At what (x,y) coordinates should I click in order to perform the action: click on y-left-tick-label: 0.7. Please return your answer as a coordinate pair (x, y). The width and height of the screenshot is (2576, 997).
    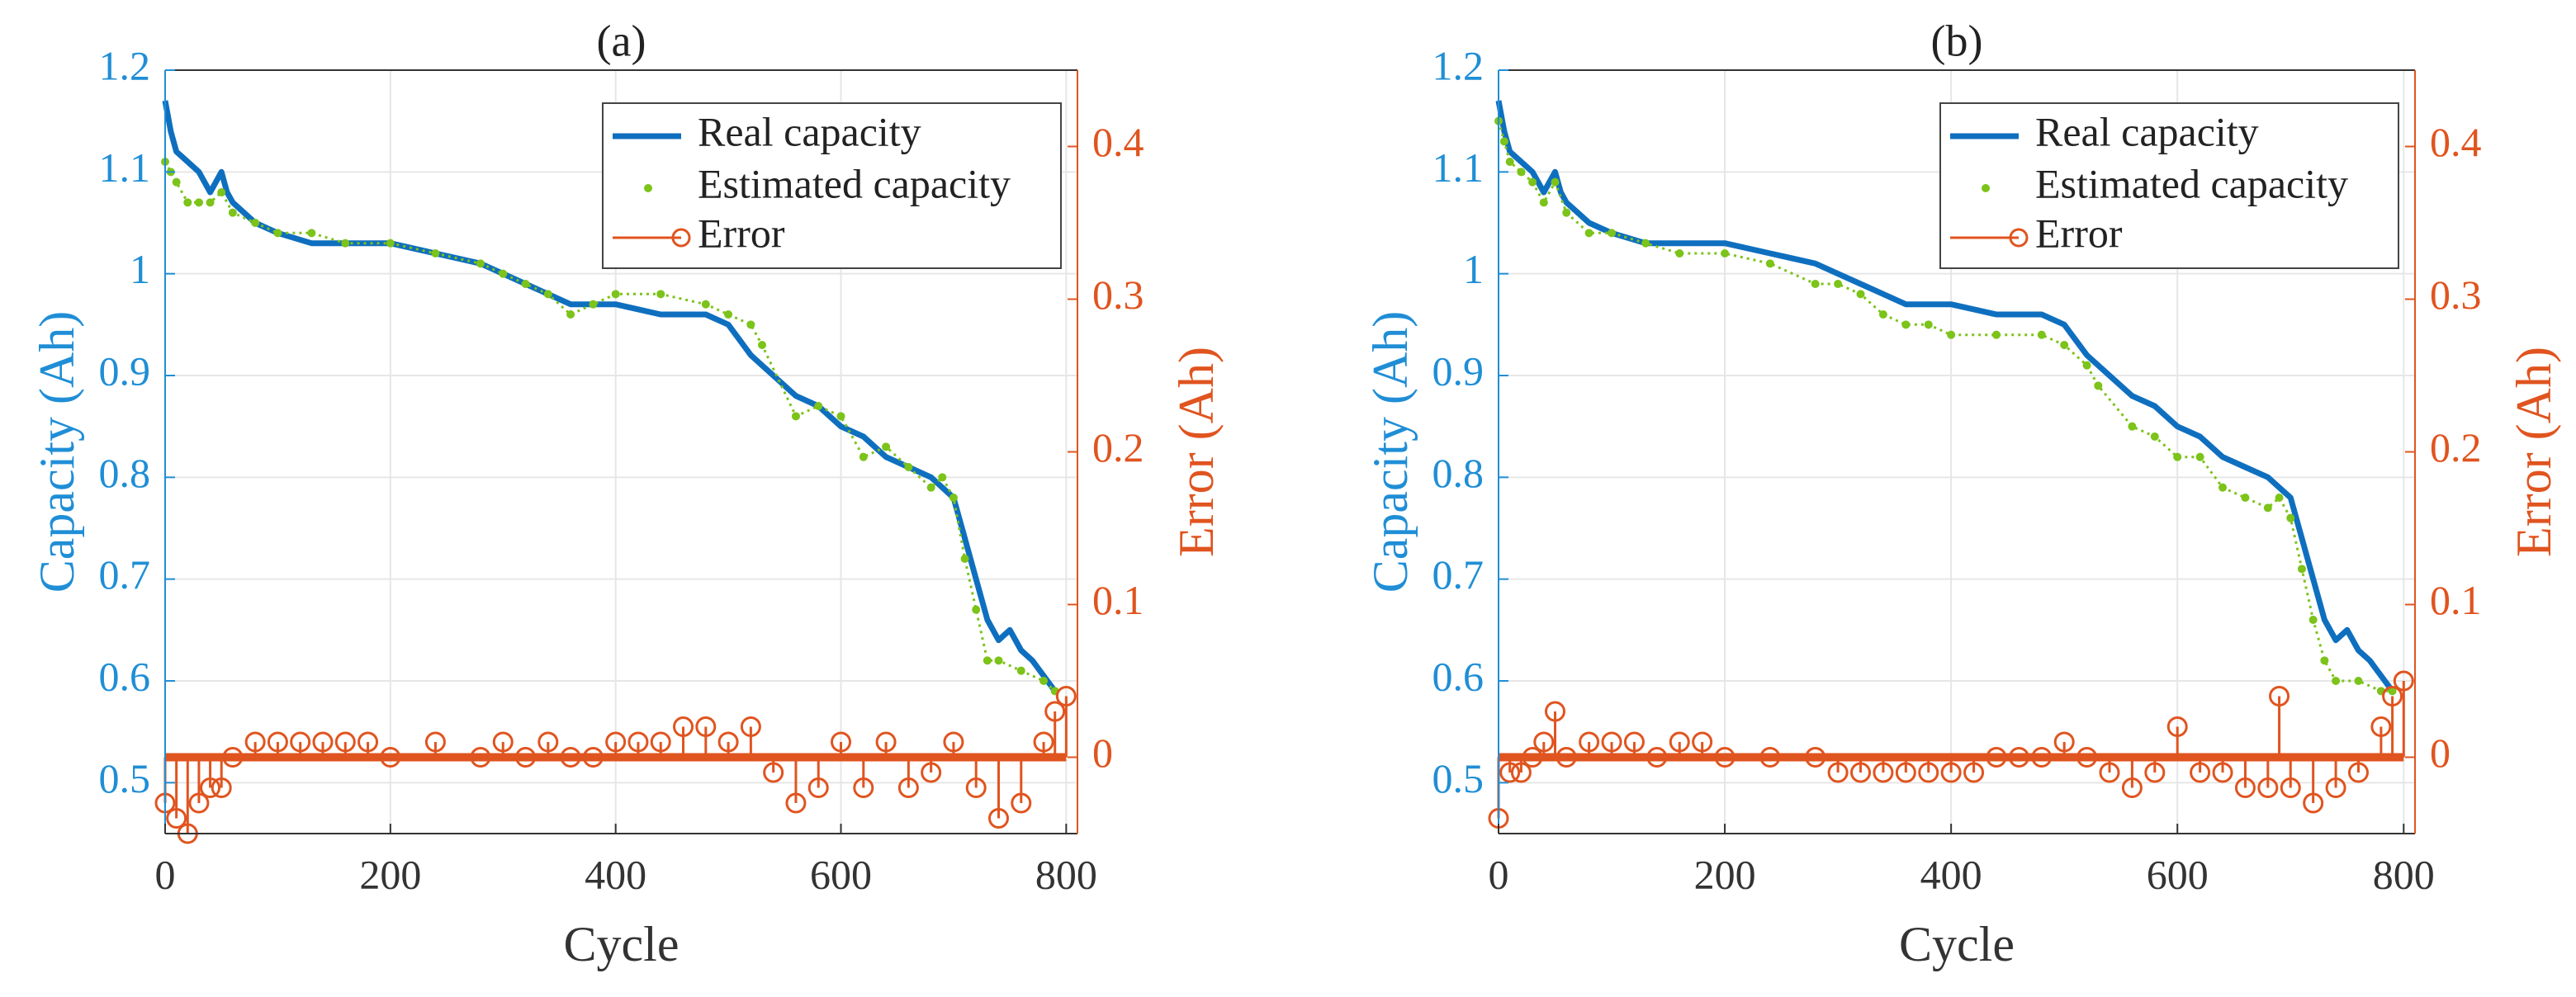
    Looking at the image, I should click on (1458, 574).